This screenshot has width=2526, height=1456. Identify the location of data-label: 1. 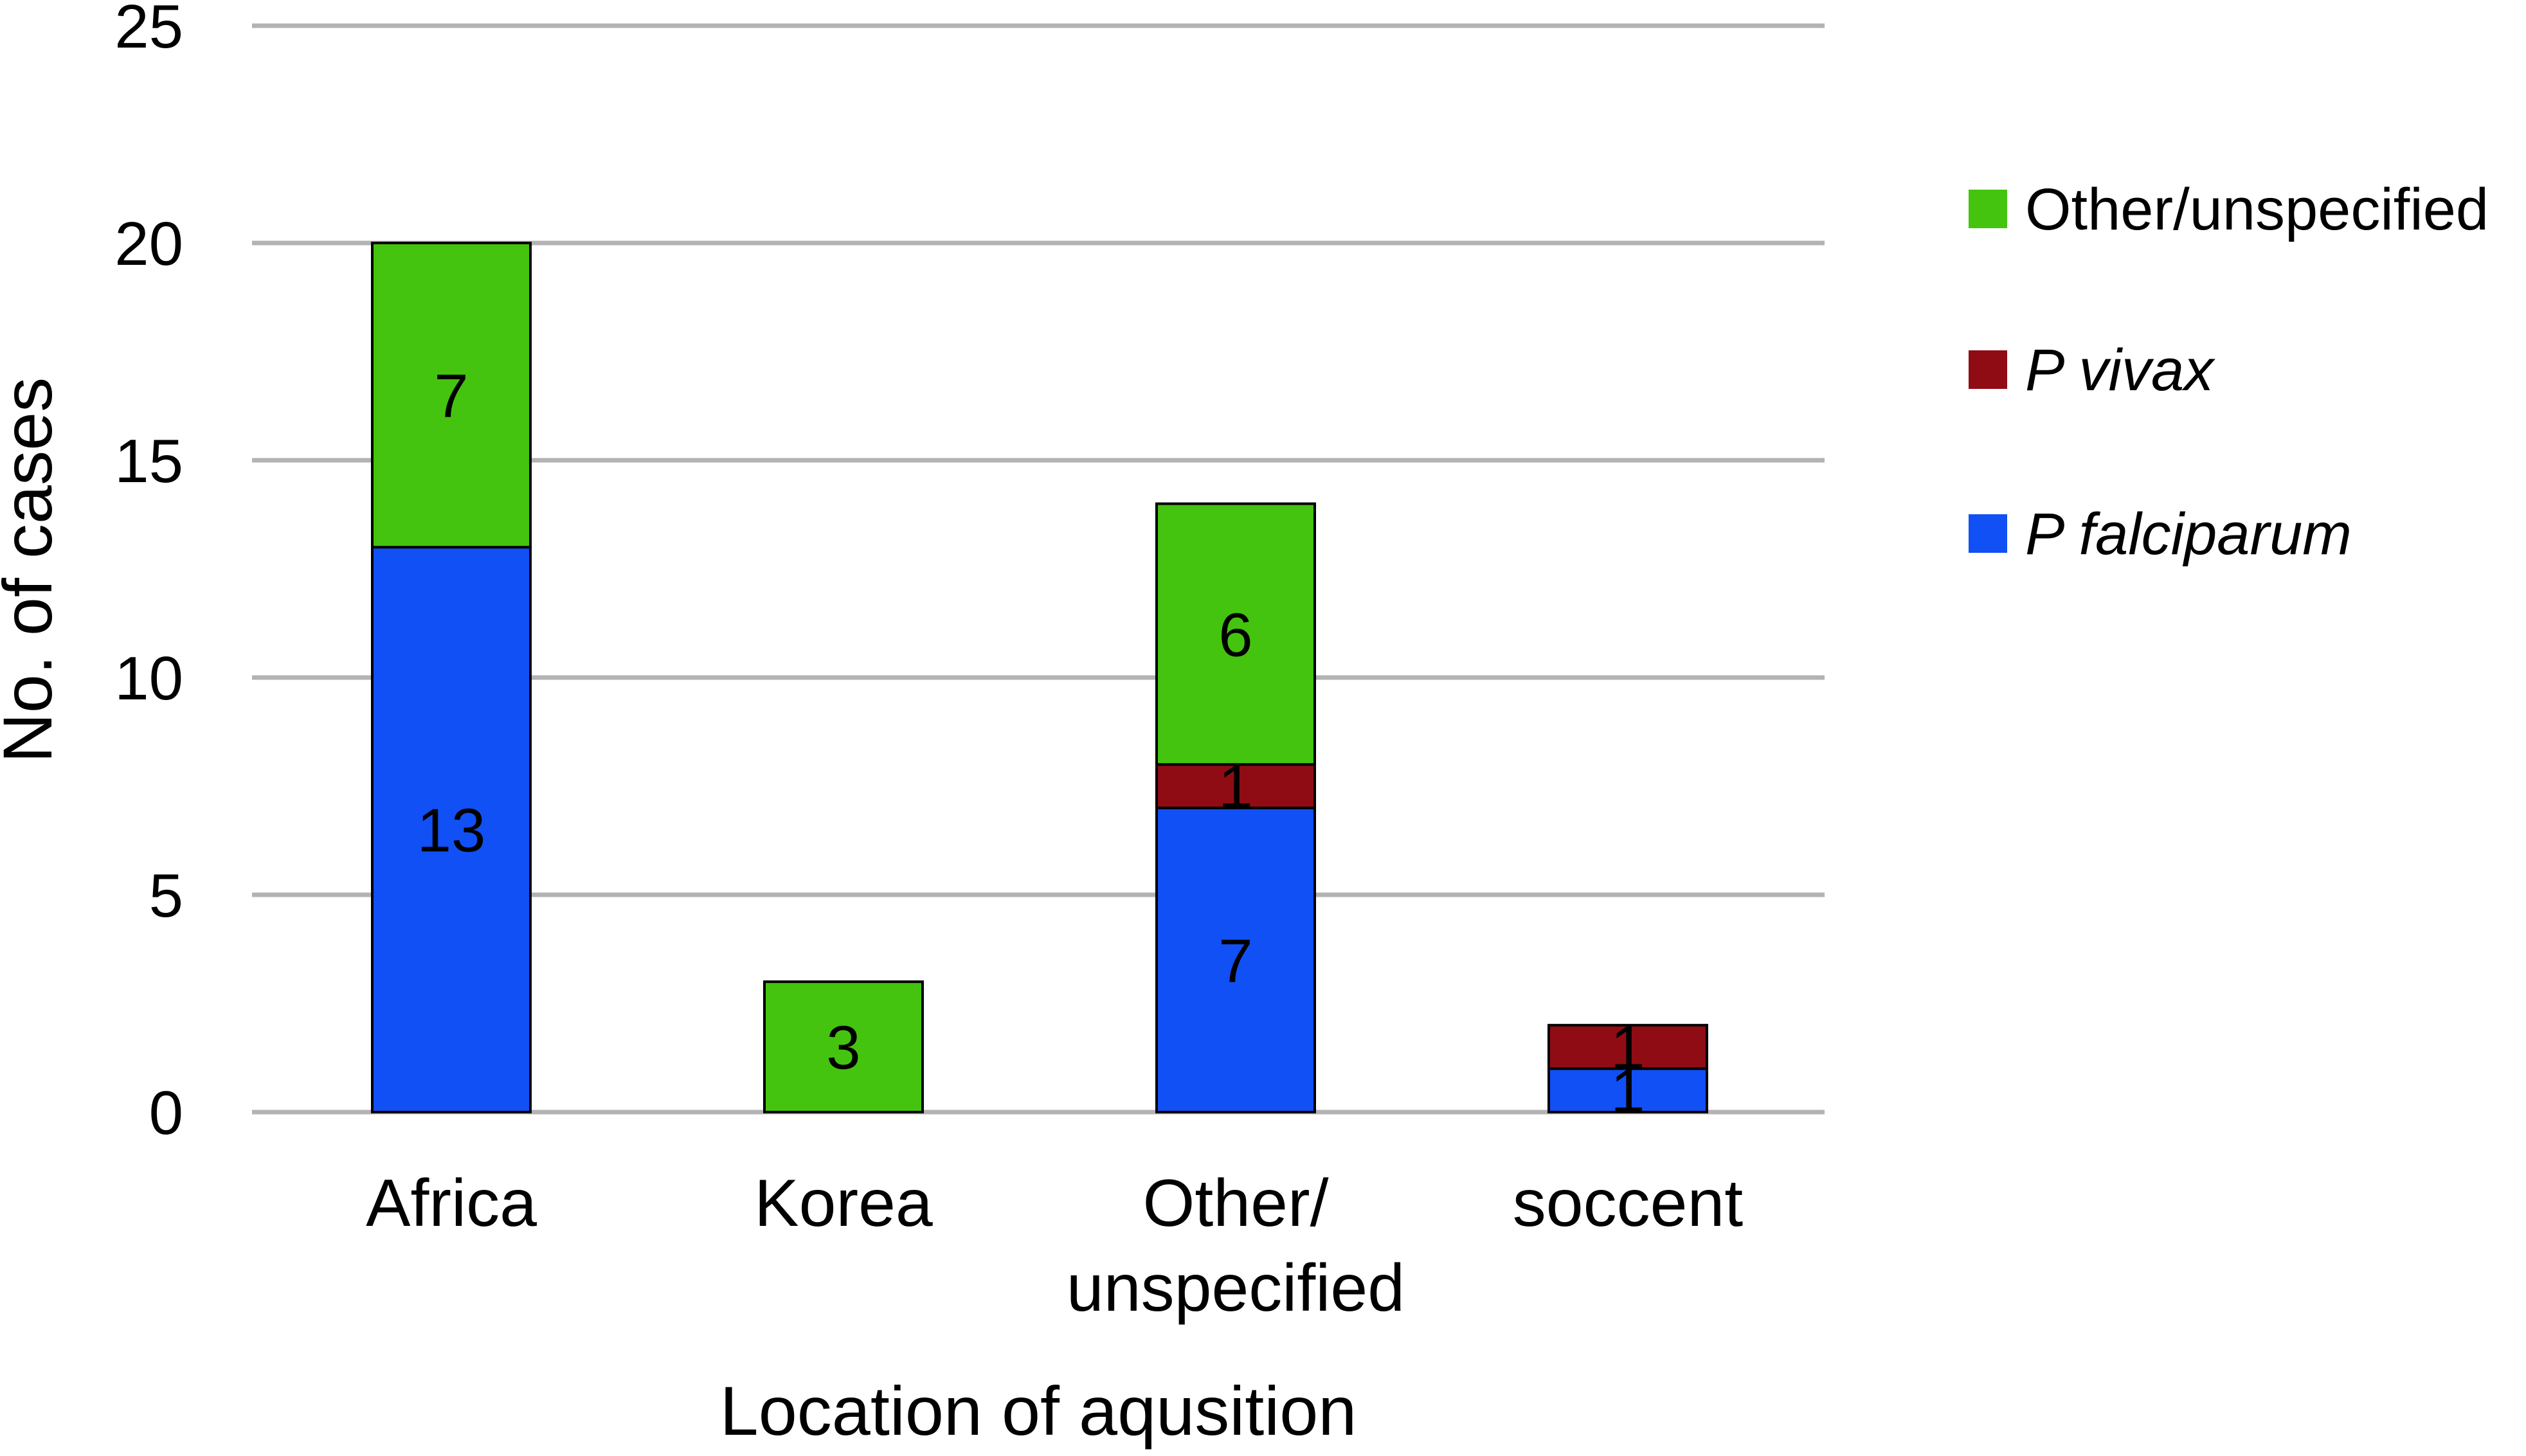
(1628, 1048).